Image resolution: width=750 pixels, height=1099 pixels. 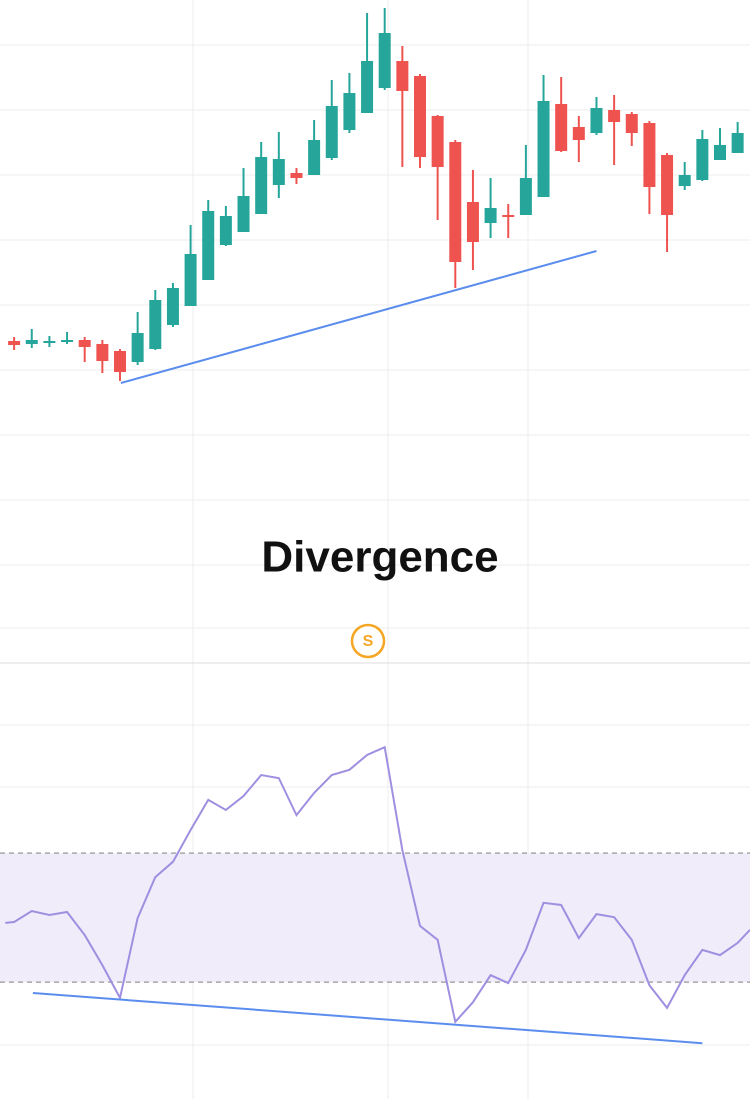 I want to click on chart-title: Divergence, so click(x=379, y=557).